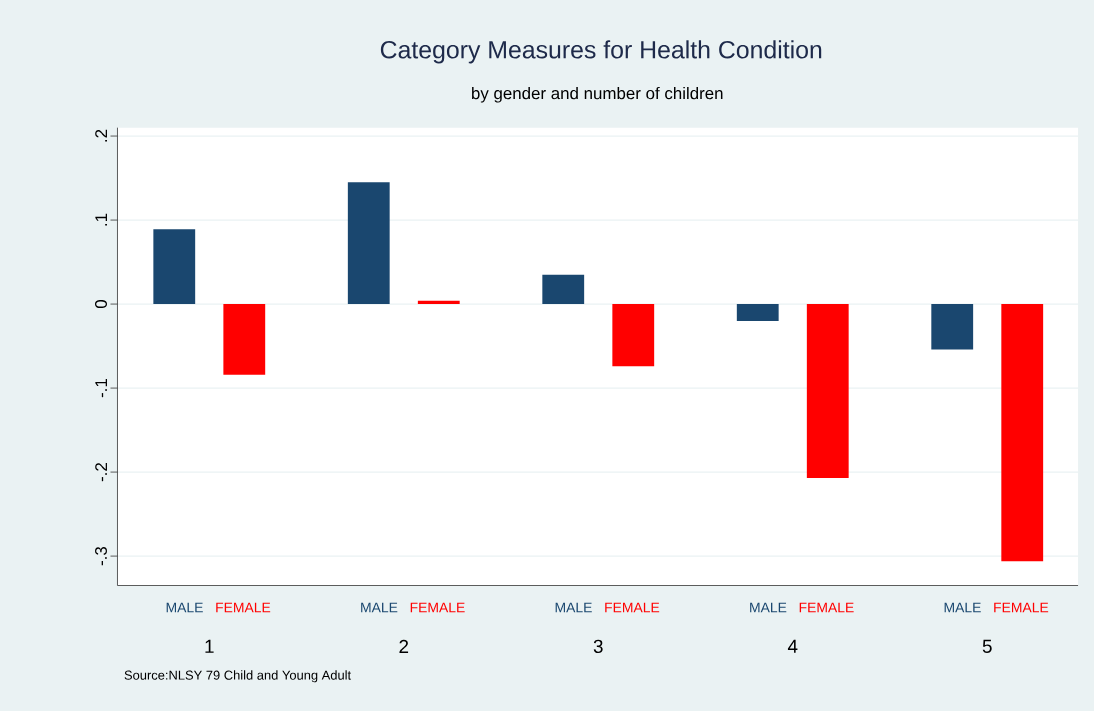  I want to click on x-tick-label: 3, so click(598, 646).